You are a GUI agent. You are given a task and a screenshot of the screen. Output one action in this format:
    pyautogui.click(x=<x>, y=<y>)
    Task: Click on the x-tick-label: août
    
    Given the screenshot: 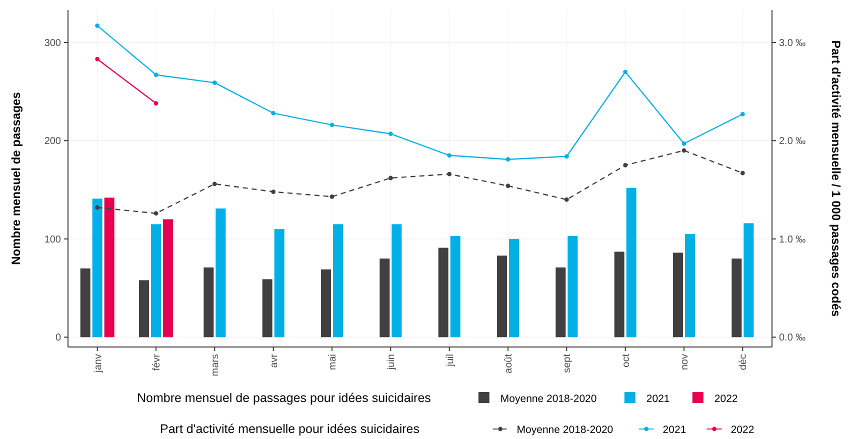 What is the action you would take?
    pyautogui.click(x=509, y=364)
    